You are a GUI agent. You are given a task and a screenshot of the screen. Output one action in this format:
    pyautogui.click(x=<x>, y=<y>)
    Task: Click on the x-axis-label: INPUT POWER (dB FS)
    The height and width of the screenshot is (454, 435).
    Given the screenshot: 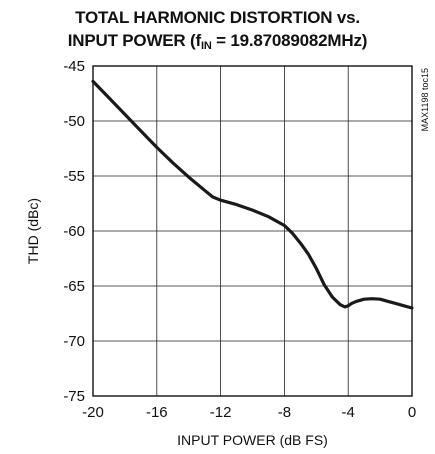 What is the action you would take?
    pyautogui.click(x=252, y=440)
    